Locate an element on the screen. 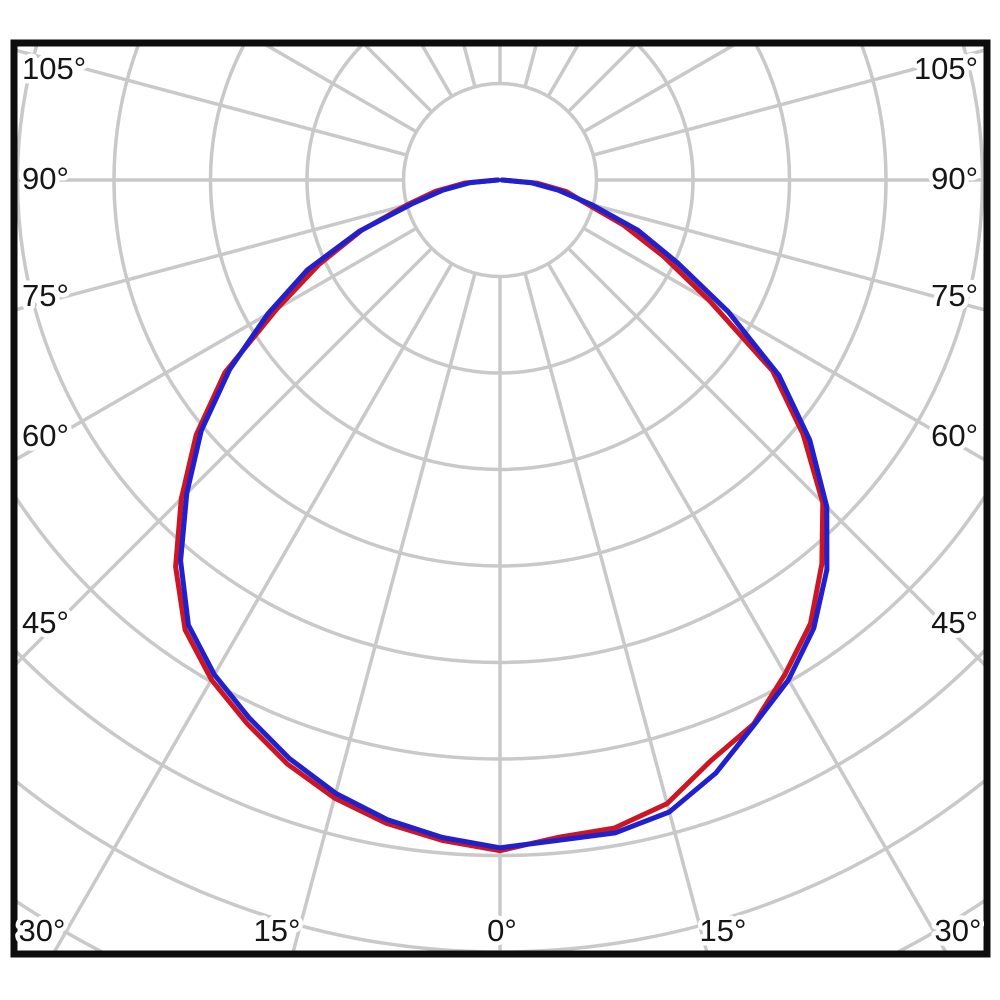 The width and height of the screenshot is (1000, 1000). angle-label-left-90°: 90° is located at coordinates (45, 178).